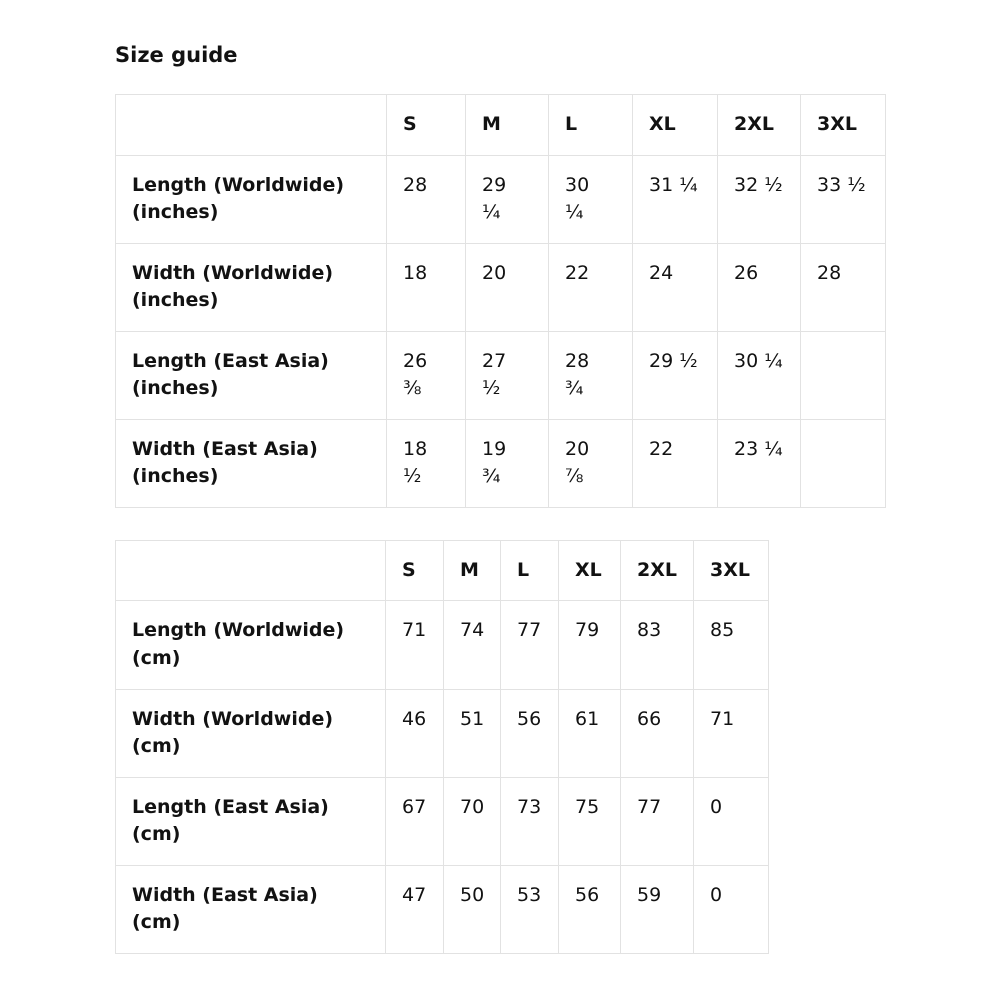 This screenshot has height=1000, width=1000. Describe the element at coordinates (529, 909) in the screenshot. I see `size-value: 53` at that location.